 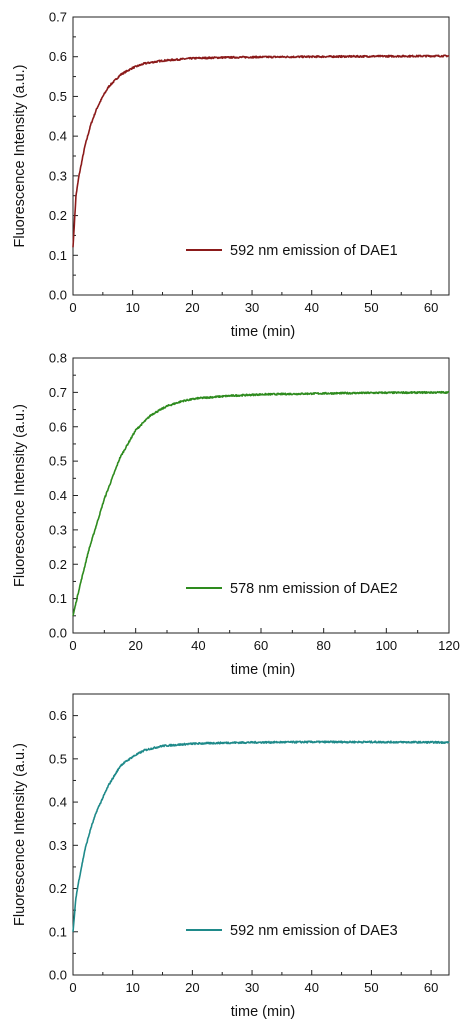 I want to click on x-tick-label: 100, so click(x=386, y=645).